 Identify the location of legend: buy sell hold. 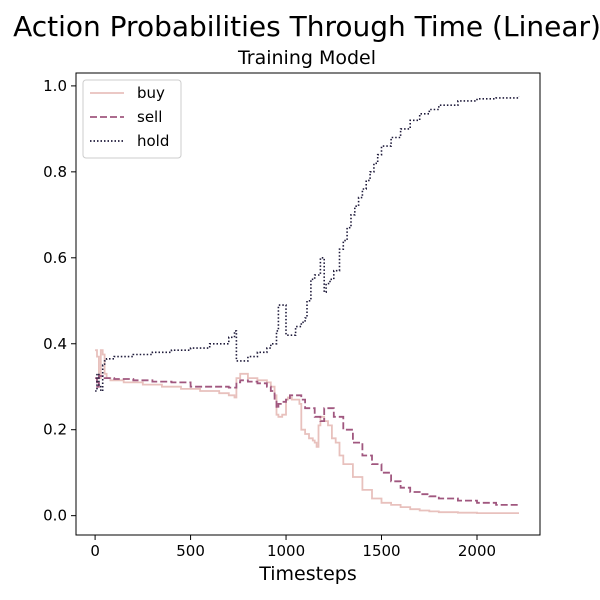
(132, 119).